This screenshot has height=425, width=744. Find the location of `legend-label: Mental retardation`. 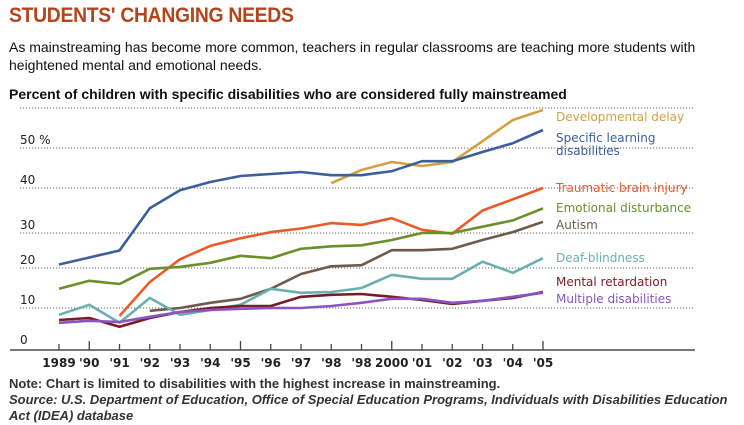

legend-label: Mental retardation is located at coordinates (611, 282).